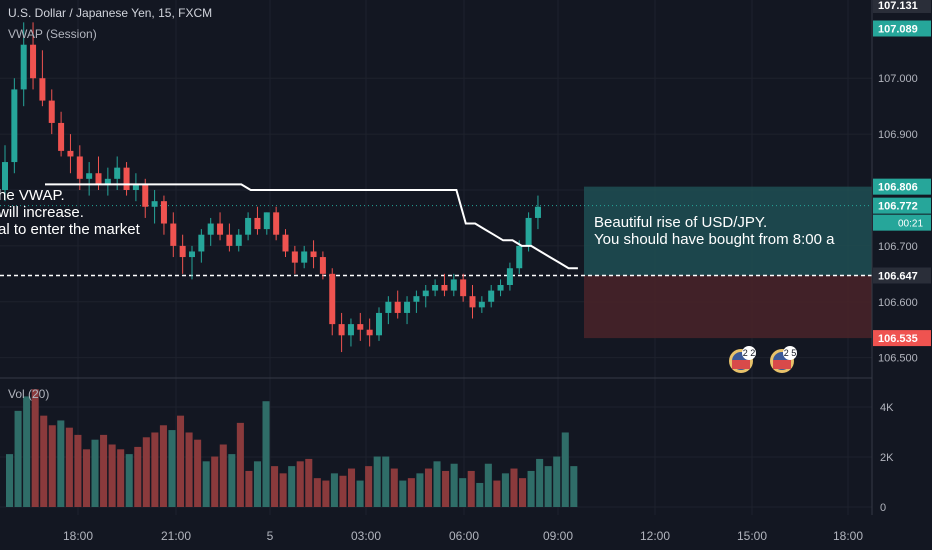 This screenshot has width=932, height=550. Describe the element at coordinates (558, 536) in the screenshot. I see `x-tick-5: 09:00` at that location.